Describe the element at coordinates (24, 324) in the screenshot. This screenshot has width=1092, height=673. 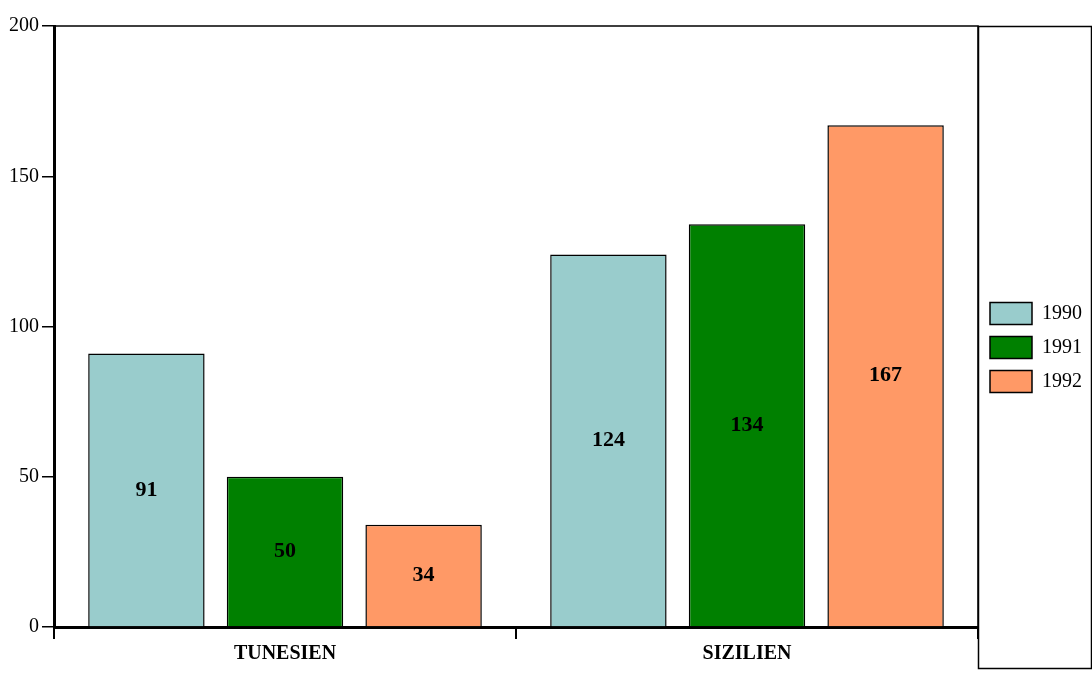
I see `y-tick-label: 100` at that location.